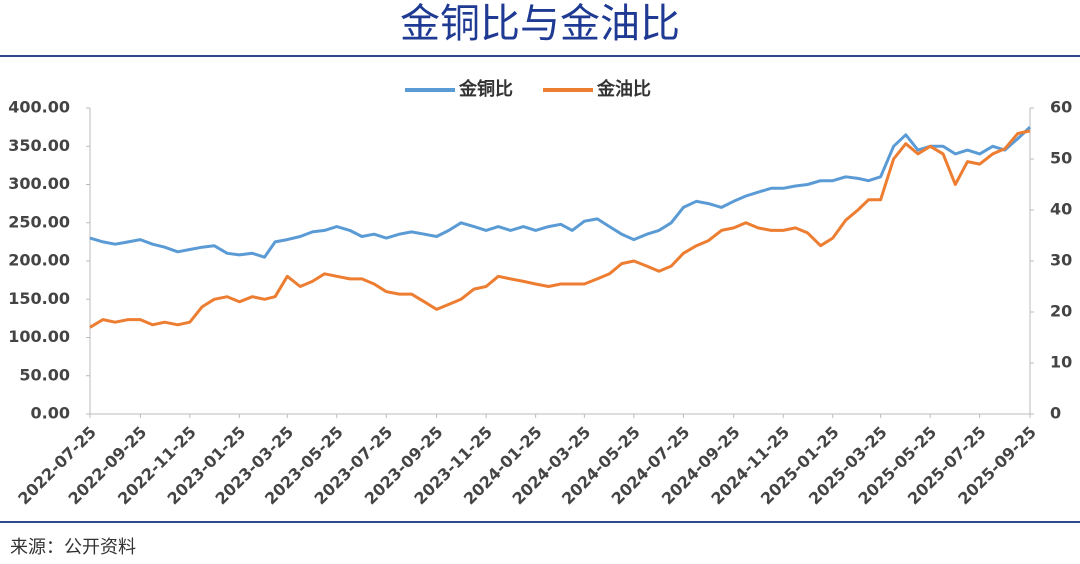 This screenshot has height=564, width=1080. I want to click on y-tick-label: 200.00, so click(39, 260).